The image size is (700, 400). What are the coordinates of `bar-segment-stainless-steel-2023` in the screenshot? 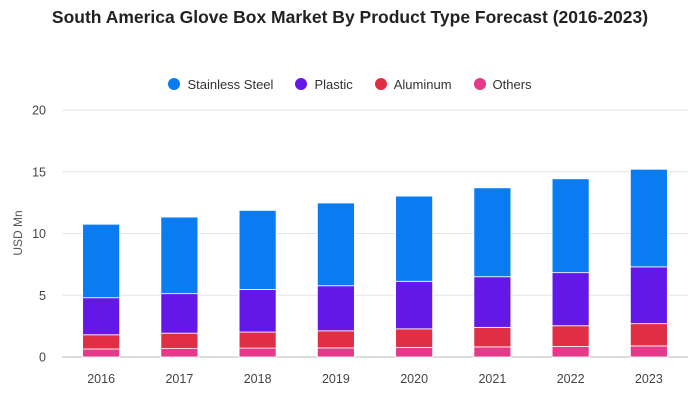 It's located at (648, 218).